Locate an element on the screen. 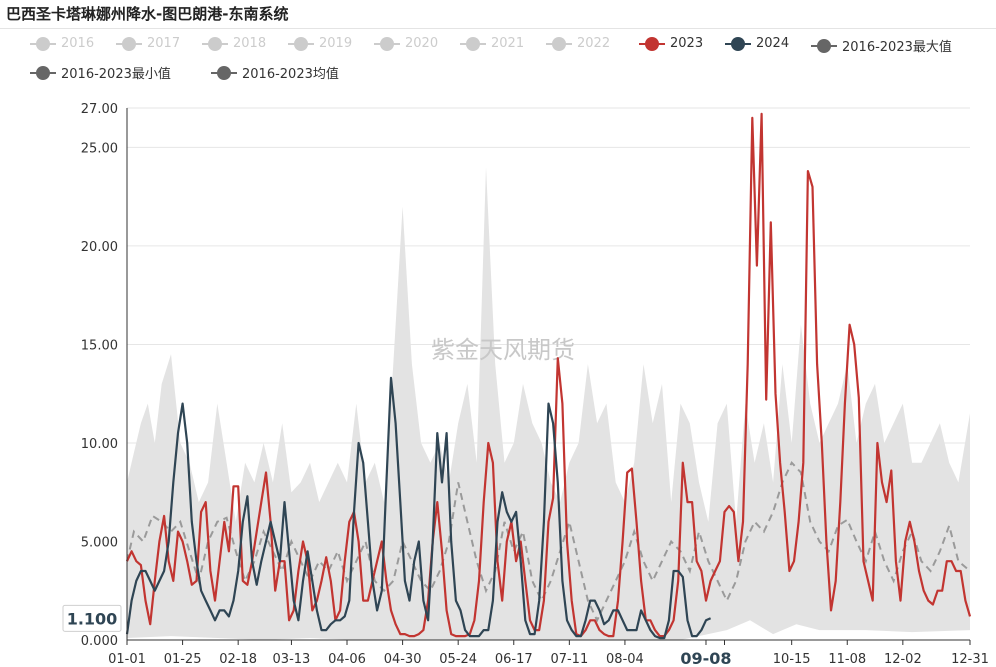 The width and height of the screenshot is (996, 667). legend-item-8: 2024 is located at coordinates (757, 43).